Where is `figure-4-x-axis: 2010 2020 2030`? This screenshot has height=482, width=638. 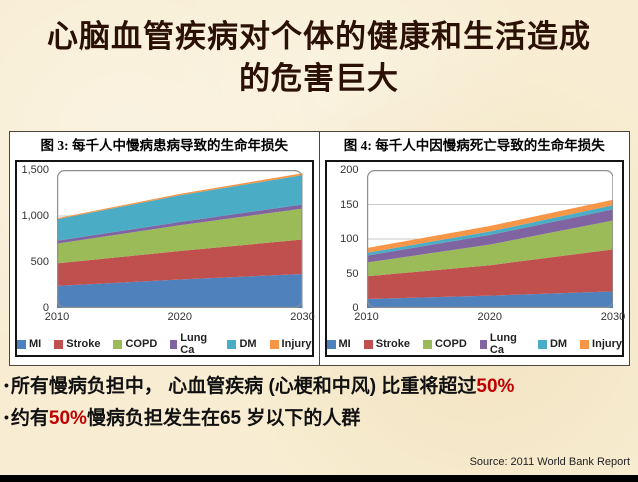 figure-4-x-axis: 2010 2020 2030 is located at coordinates (489, 318).